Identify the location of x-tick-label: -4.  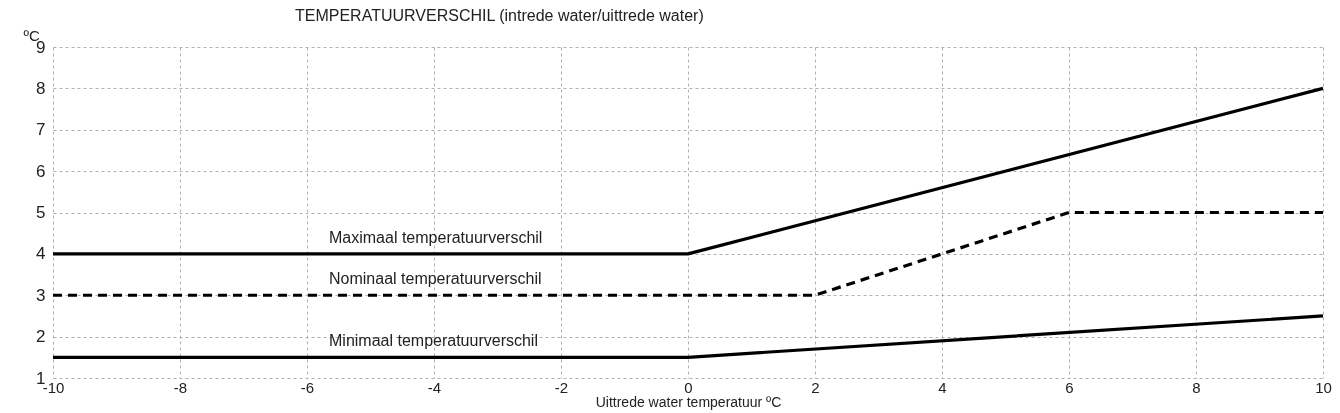
(434, 387).